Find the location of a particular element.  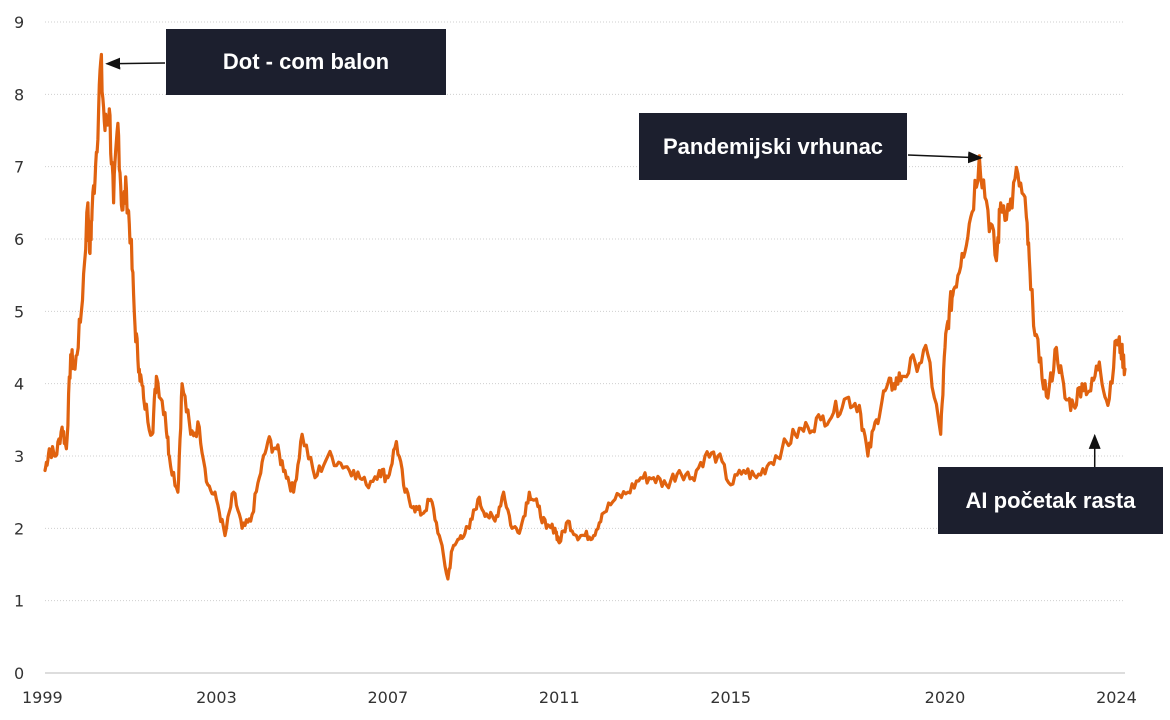

y-axis-ticks: 0 1 2 3 4 5 6 7 8 9 is located at coordinates (19, 348).